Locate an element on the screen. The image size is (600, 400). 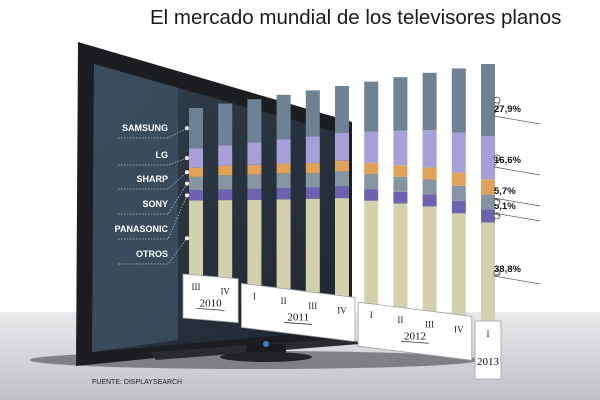
quarter-label-7: I is located at coordinates (371, 315).